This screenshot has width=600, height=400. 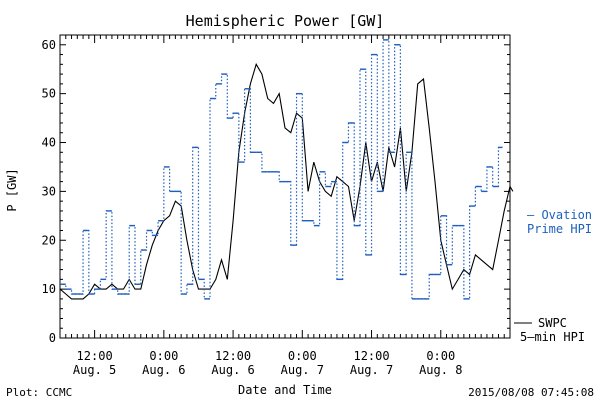 What do you see at coordinates (553, 276) in the screenshot?
I see `legend: — Ovation Prime HPI SWPC 5–min HPI` at bounding box center [553, 276].